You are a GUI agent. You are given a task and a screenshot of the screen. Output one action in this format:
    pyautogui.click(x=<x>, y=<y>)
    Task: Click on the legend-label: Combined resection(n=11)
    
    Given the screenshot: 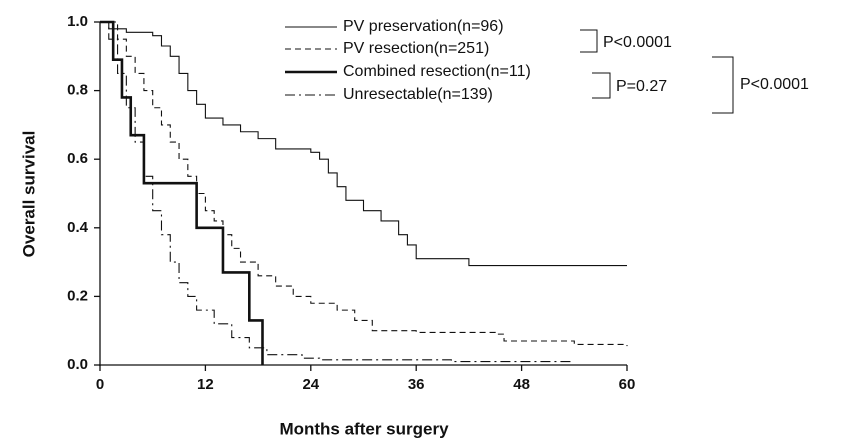 What is the action you would take?
    pyautogui.click(x=437, y=71)
    